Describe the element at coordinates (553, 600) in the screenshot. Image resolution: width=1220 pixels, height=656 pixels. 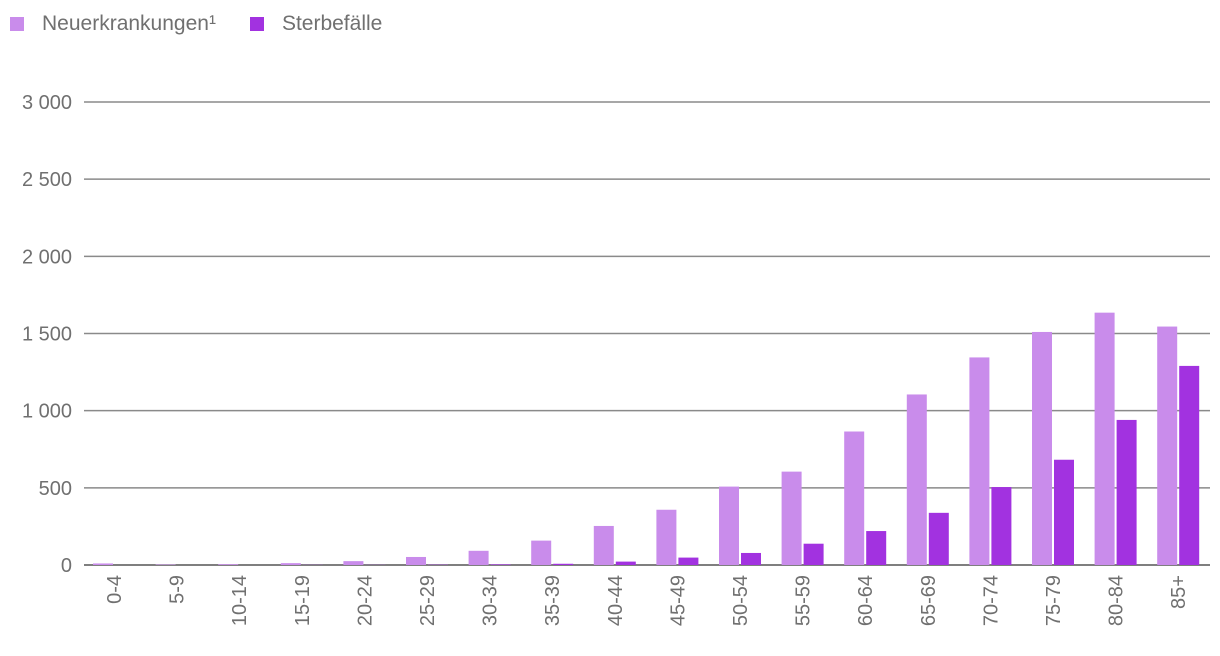
I see `x-tick-label: 35-39` at that location.